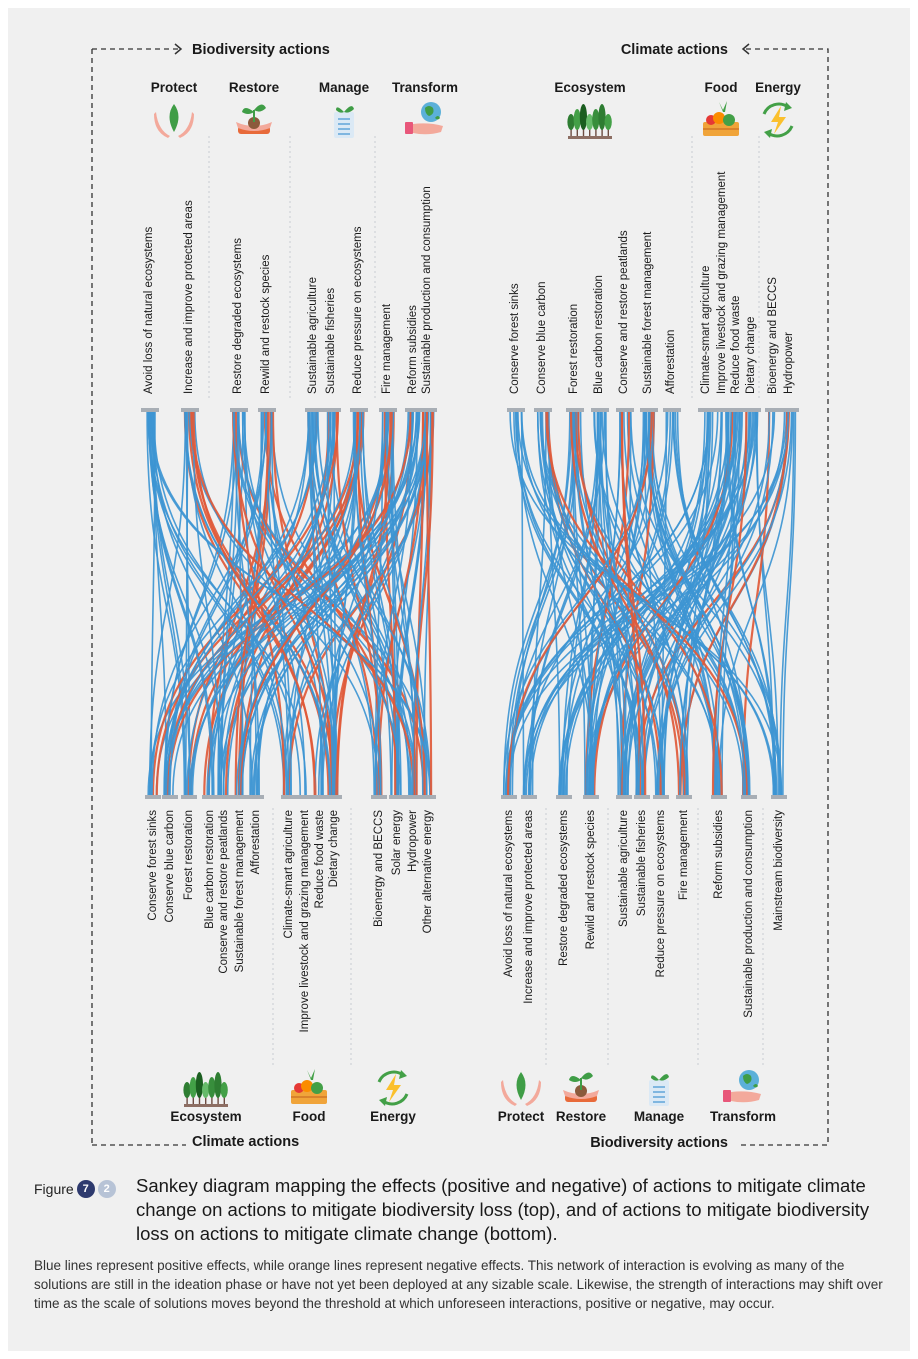 This screenshot has height=1359, width=918. What do you see at coordinates (521, 1116) in the screenshot?
I see `group-label-protect-bottom-right: Protect` at bounding box center [521, 1116].